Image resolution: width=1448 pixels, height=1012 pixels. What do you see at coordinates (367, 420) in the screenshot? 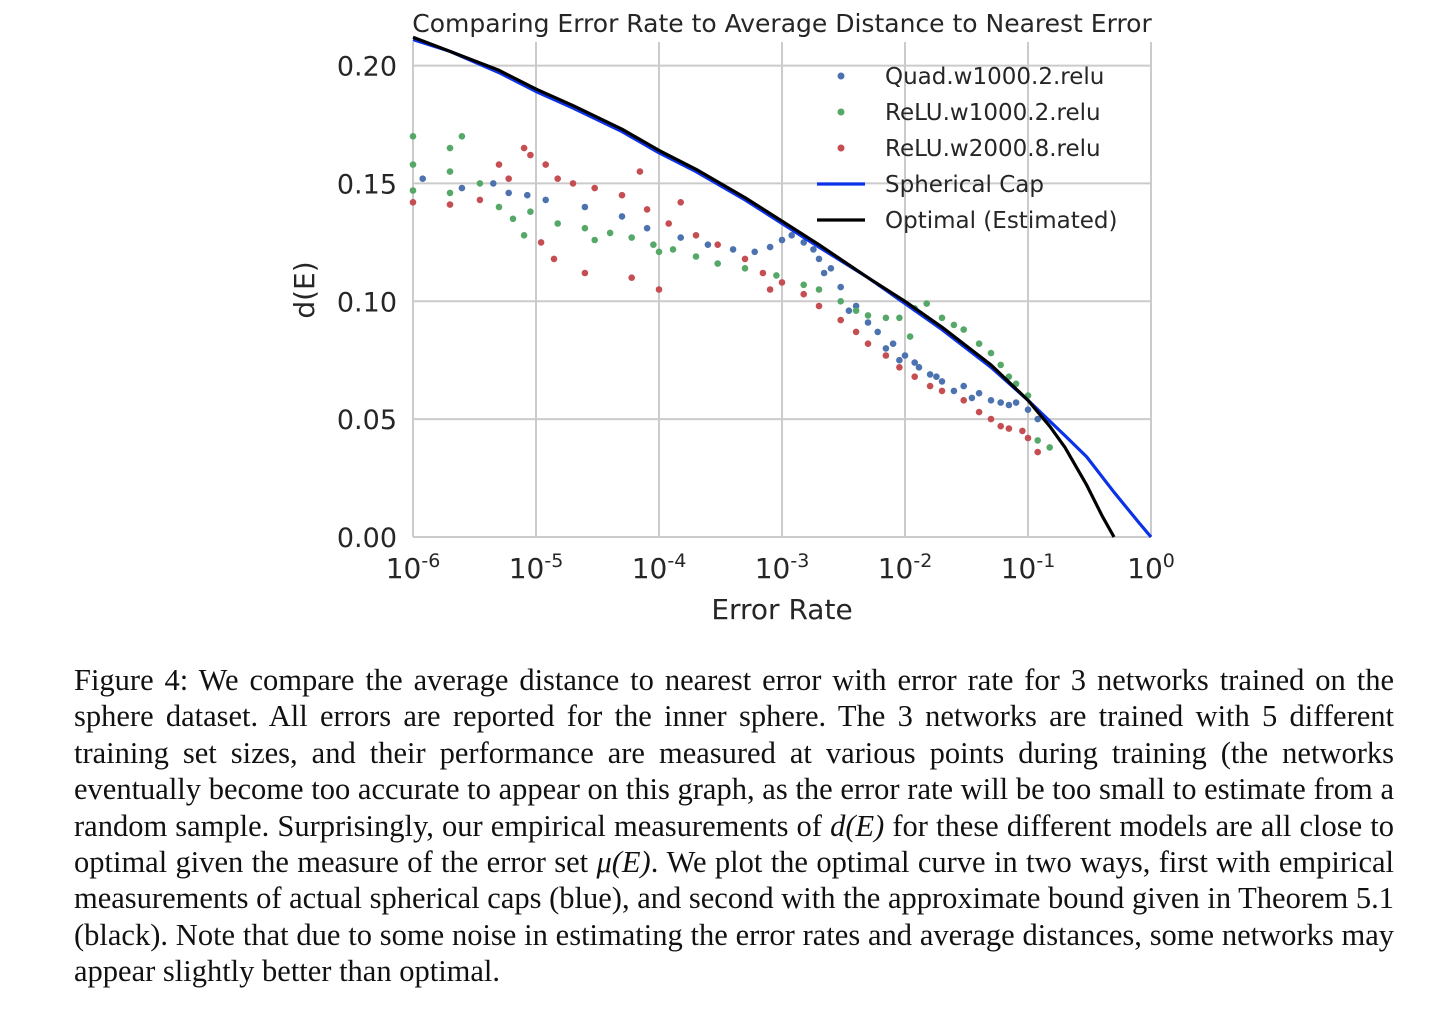
I see `y-tick-label: 0.05` at bounding box center [367, 420].